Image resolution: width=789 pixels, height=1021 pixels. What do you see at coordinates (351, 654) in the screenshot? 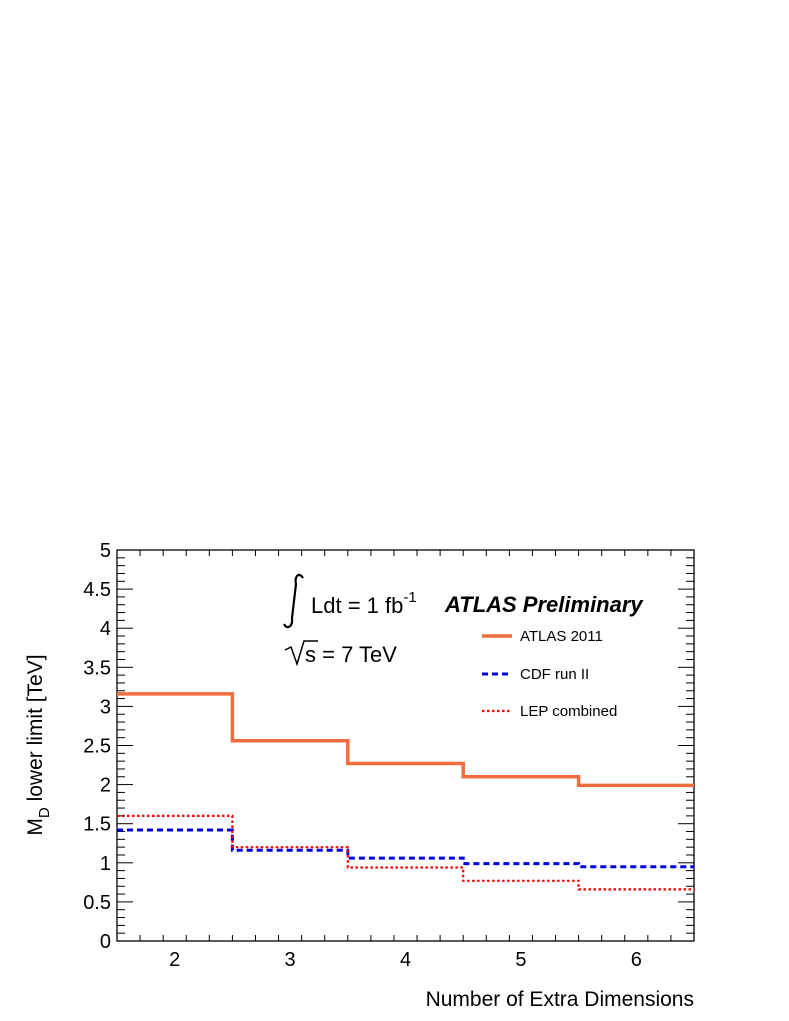
I see `energy-text: s = 7 TeV` at bounding box center [351, 654].